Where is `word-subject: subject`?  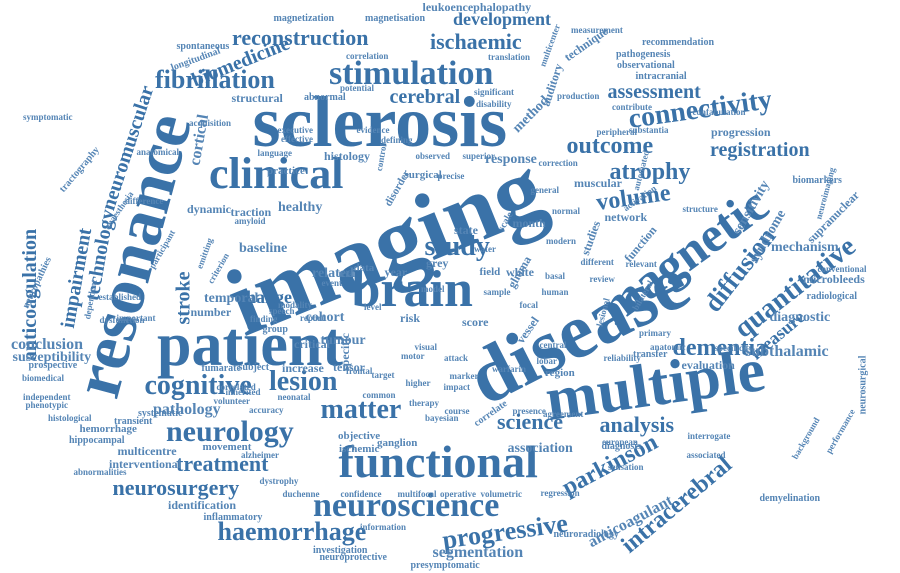 word-subject: subject is located at coordinates (254, 367).